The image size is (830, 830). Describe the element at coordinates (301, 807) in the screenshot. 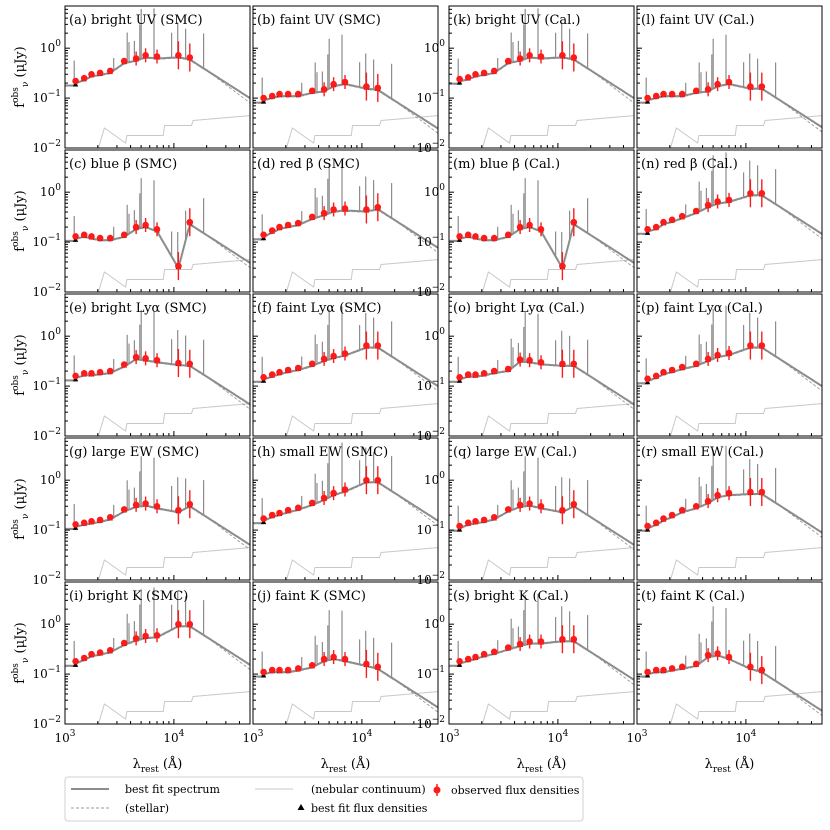

I see `legend-model-flux-marker` at that location.